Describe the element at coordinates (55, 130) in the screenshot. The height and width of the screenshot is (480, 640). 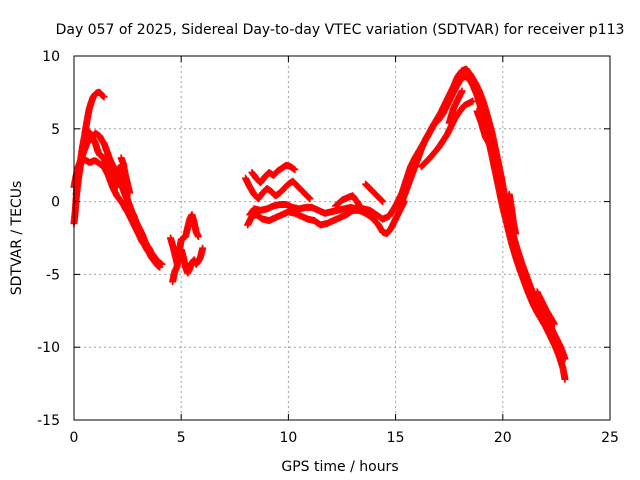
I see `y-tick-label: 5` at that location.